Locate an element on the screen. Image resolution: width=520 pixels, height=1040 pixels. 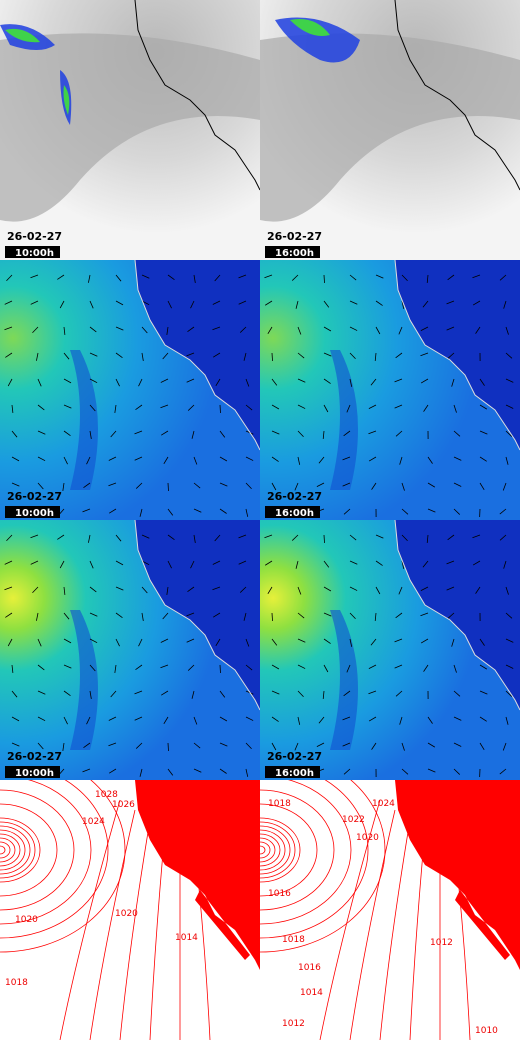
map-panel is located at coordinates (390, 910).